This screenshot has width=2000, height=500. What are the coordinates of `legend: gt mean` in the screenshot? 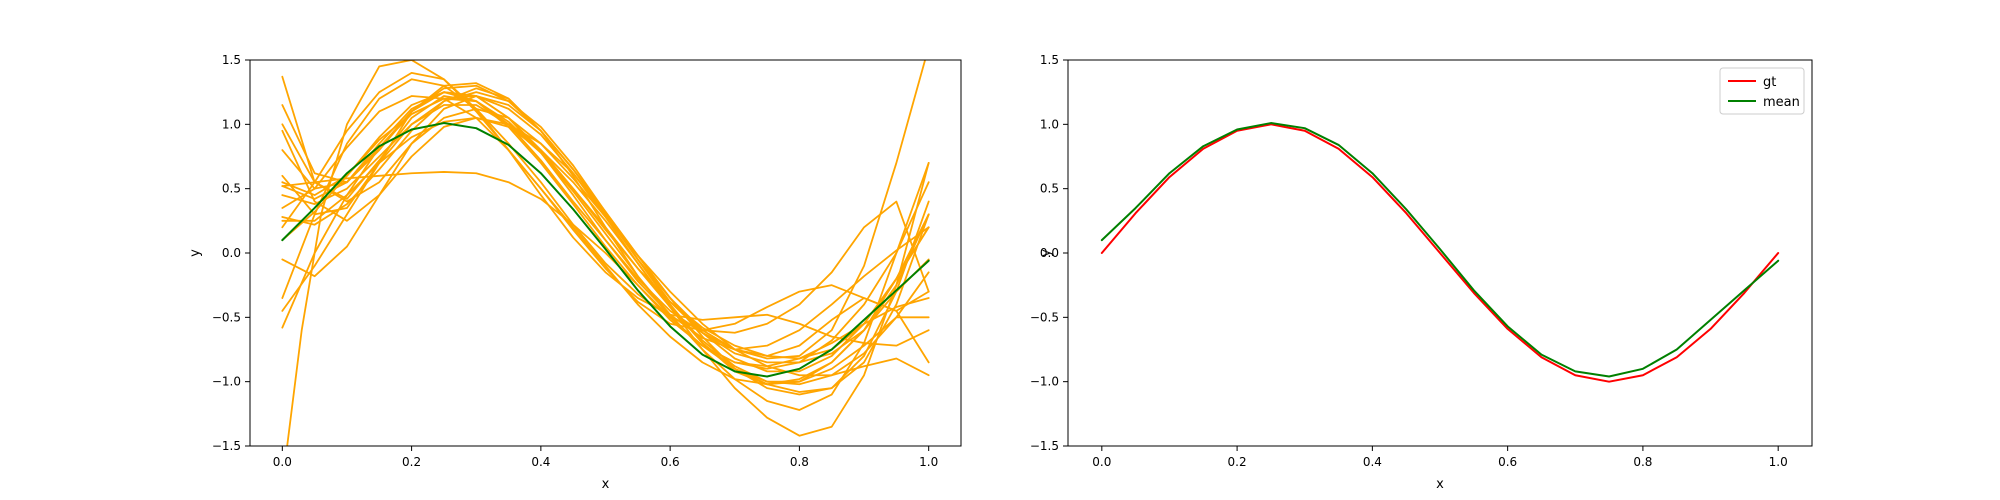 It's located at (1762, 91).